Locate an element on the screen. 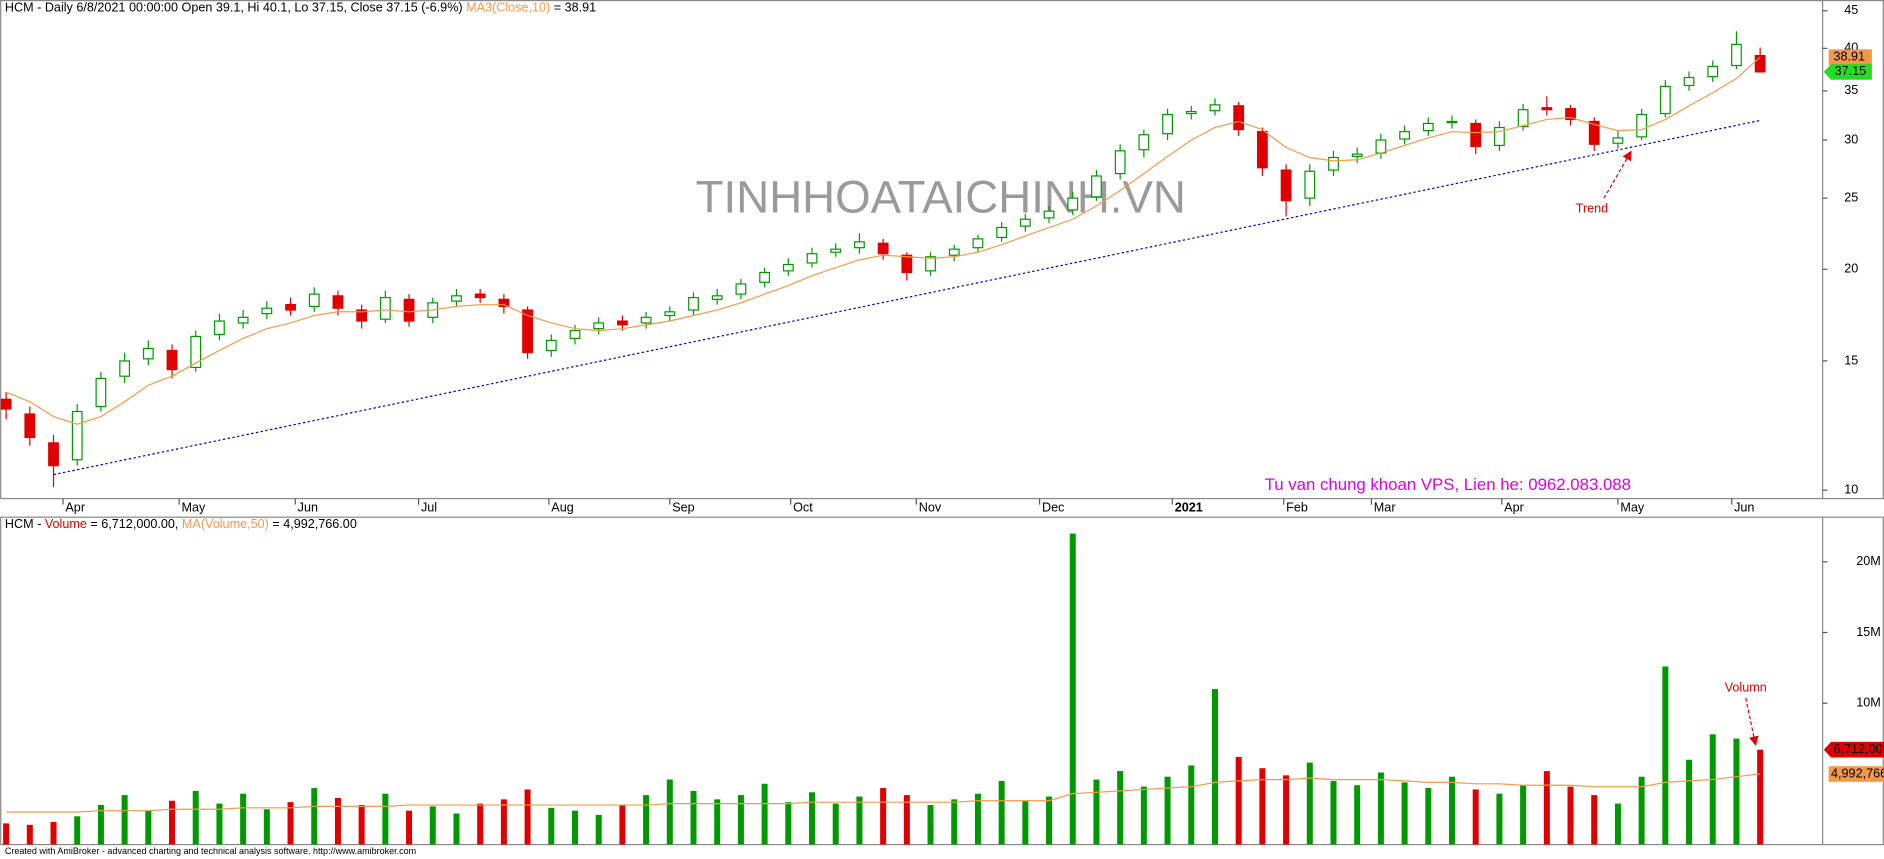 The image size is (1884, 859). x-tick-label: 2021 is located at coordinates (1189, 508).